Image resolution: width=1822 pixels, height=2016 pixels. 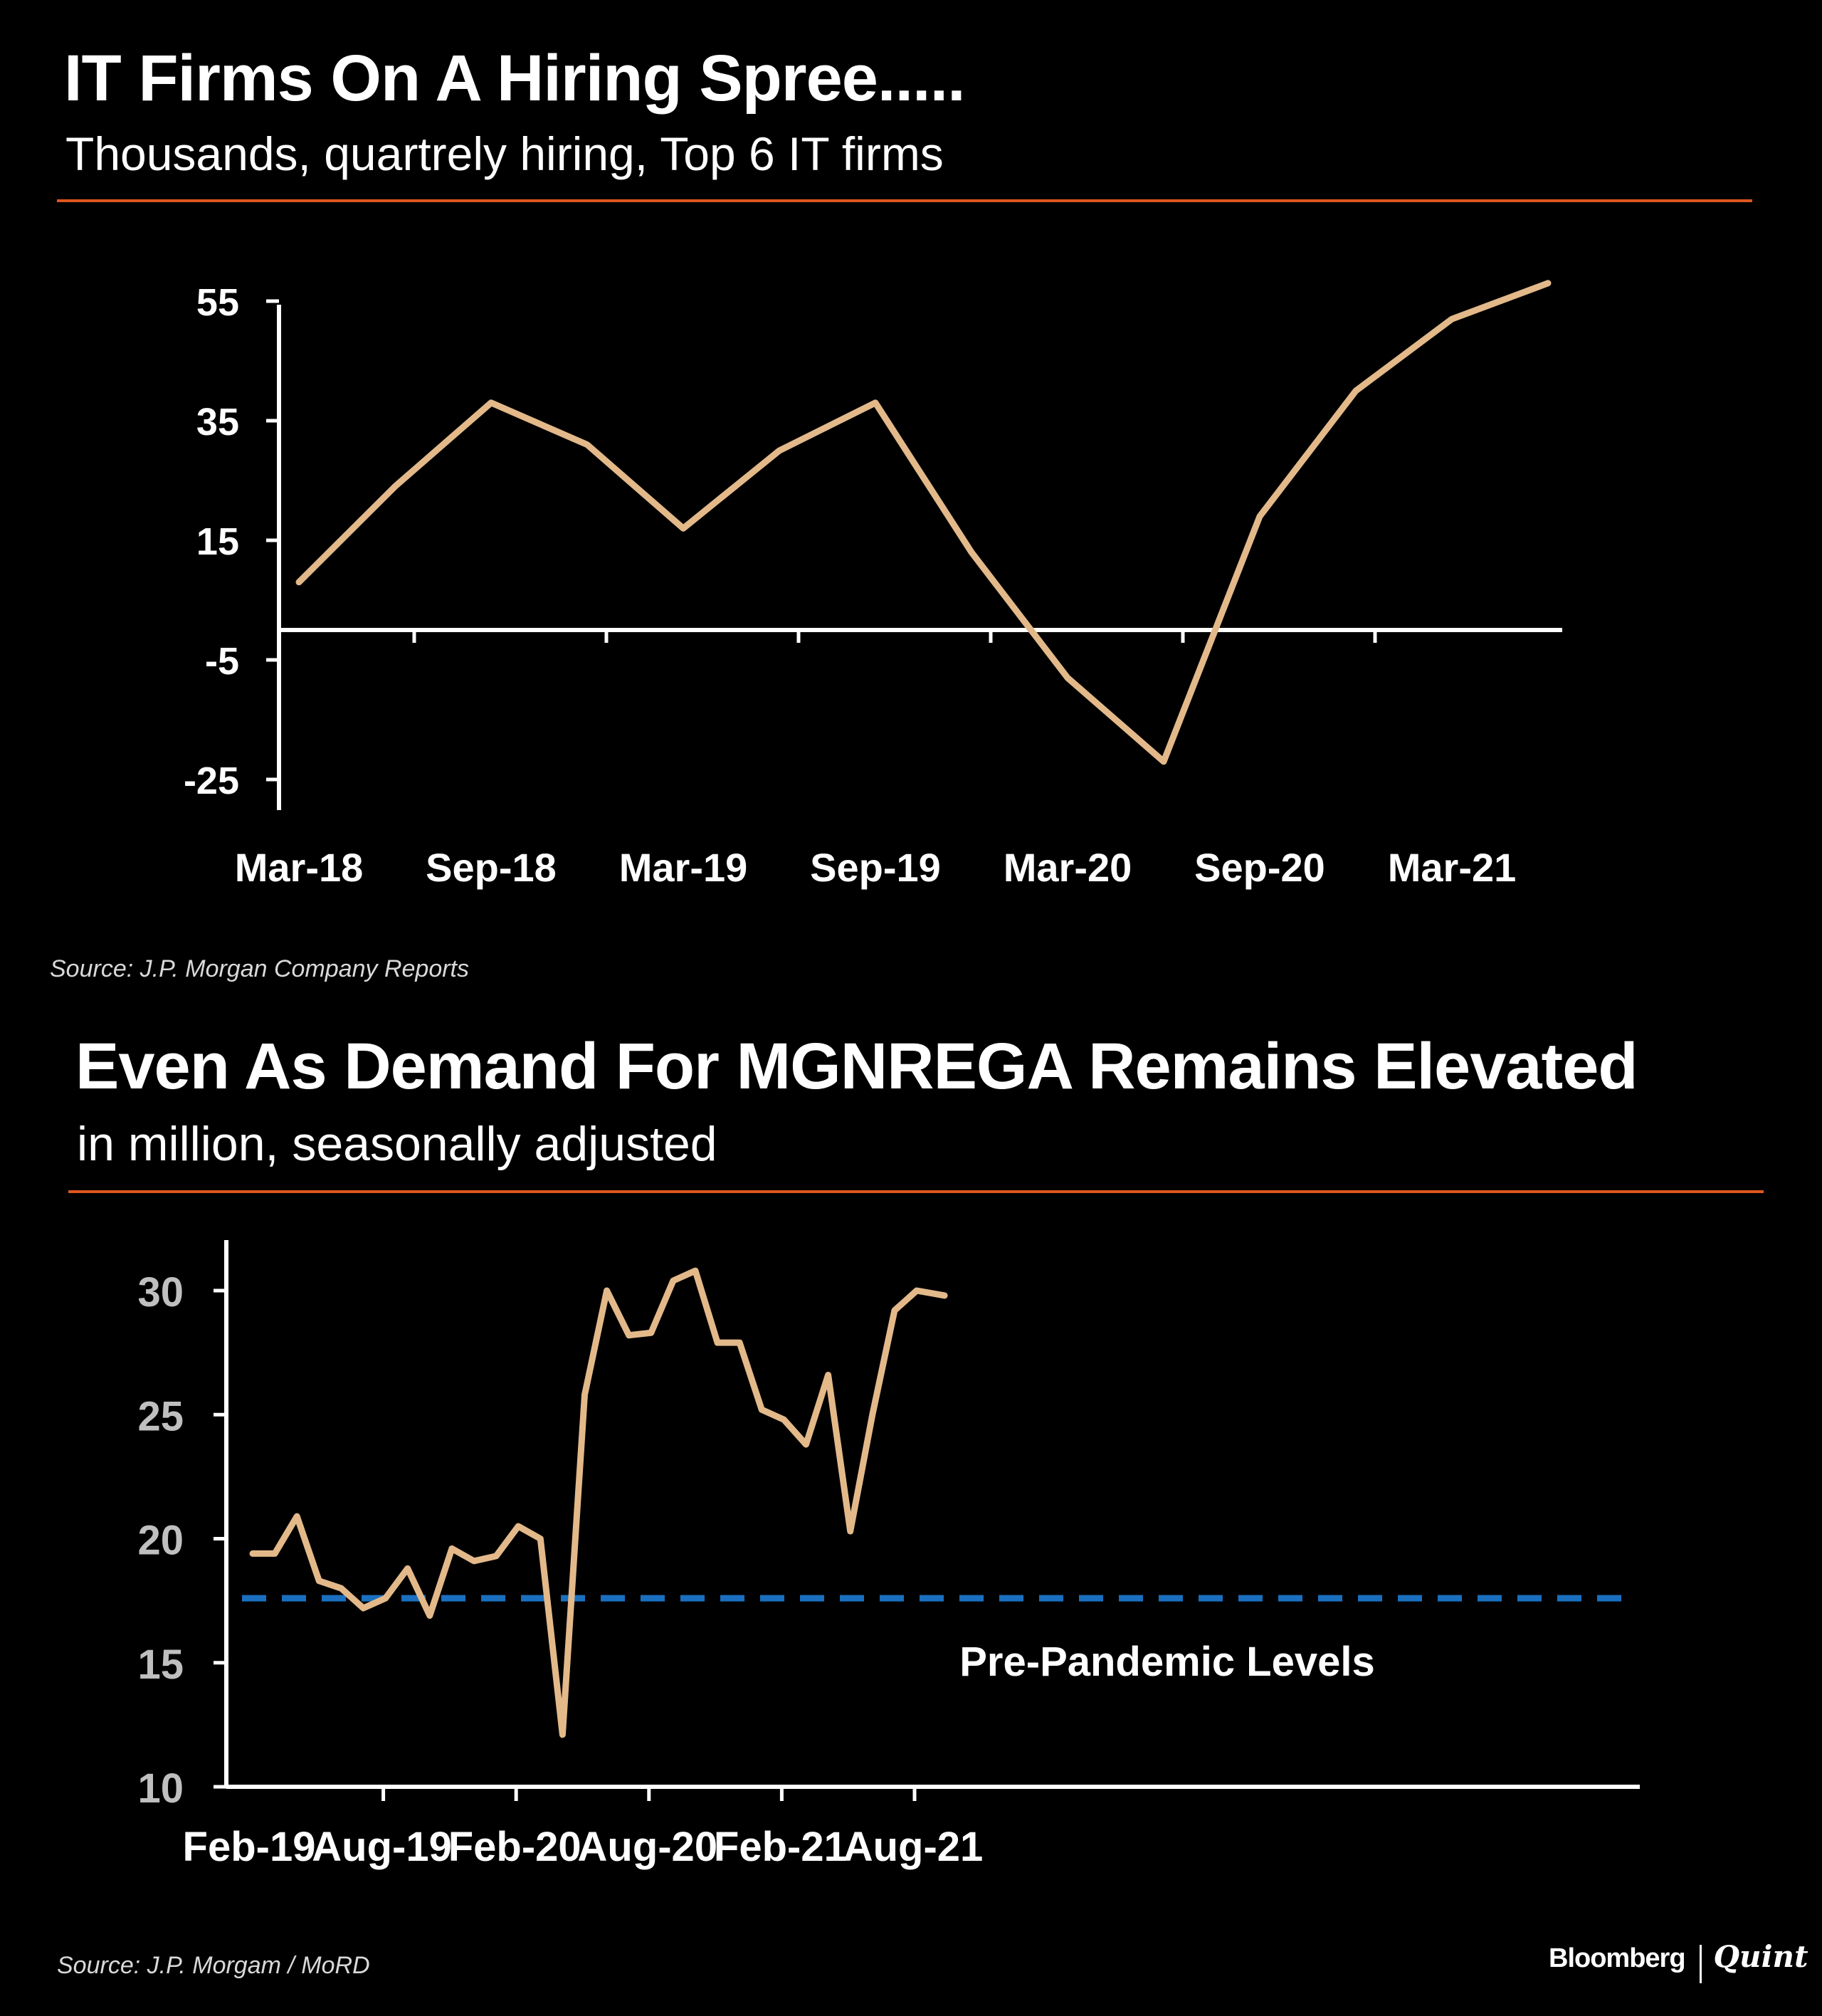 What do you see at coordinates (916, 1191) in the screenshot?
I see `chart2-rule` at bounding box center [916, 1191].